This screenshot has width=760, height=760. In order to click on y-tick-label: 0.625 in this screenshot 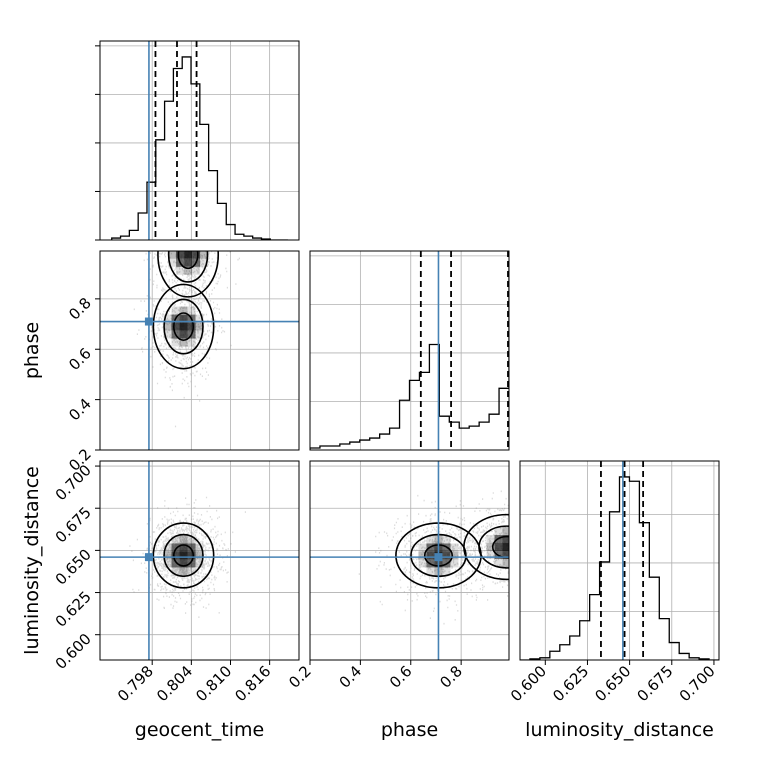, I will do `click(73, 609)`.